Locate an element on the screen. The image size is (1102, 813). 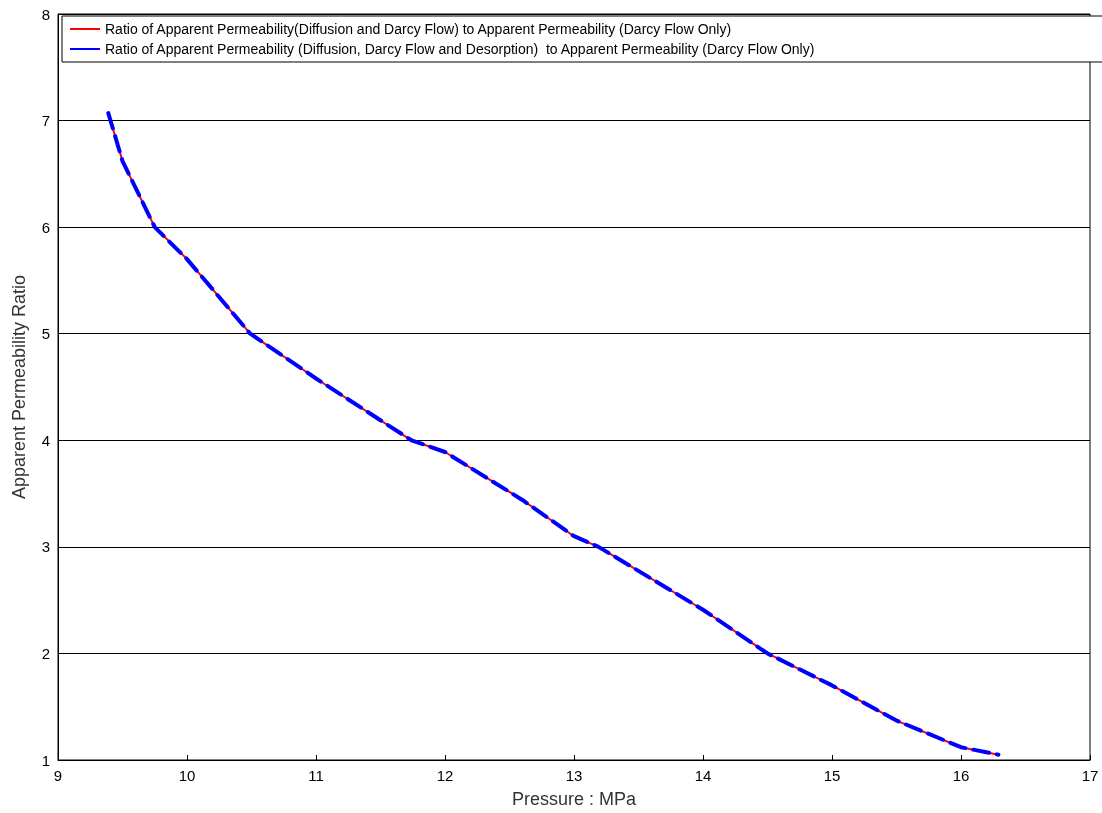
y-tick-label: 2 is located at coordinates (45, 653).